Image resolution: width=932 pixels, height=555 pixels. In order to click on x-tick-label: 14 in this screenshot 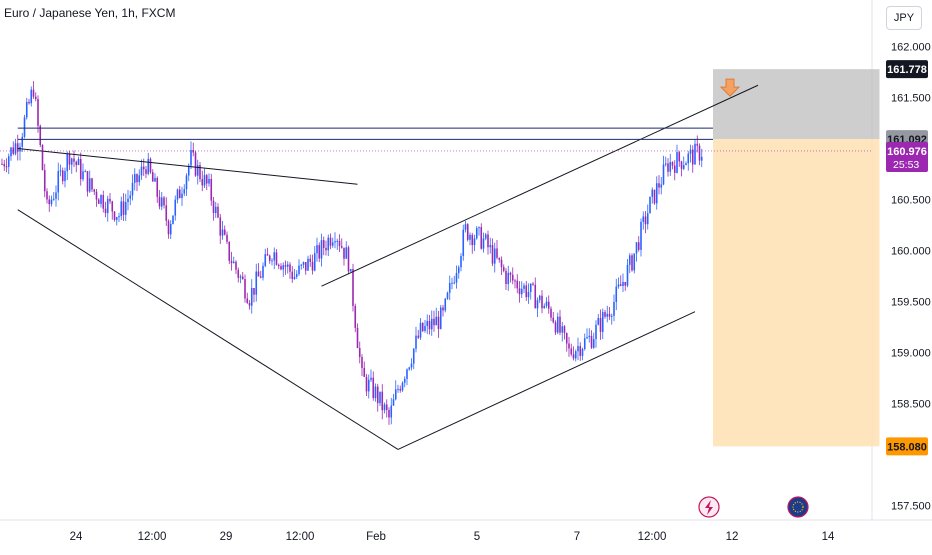, I will do `click(828, 537)`.